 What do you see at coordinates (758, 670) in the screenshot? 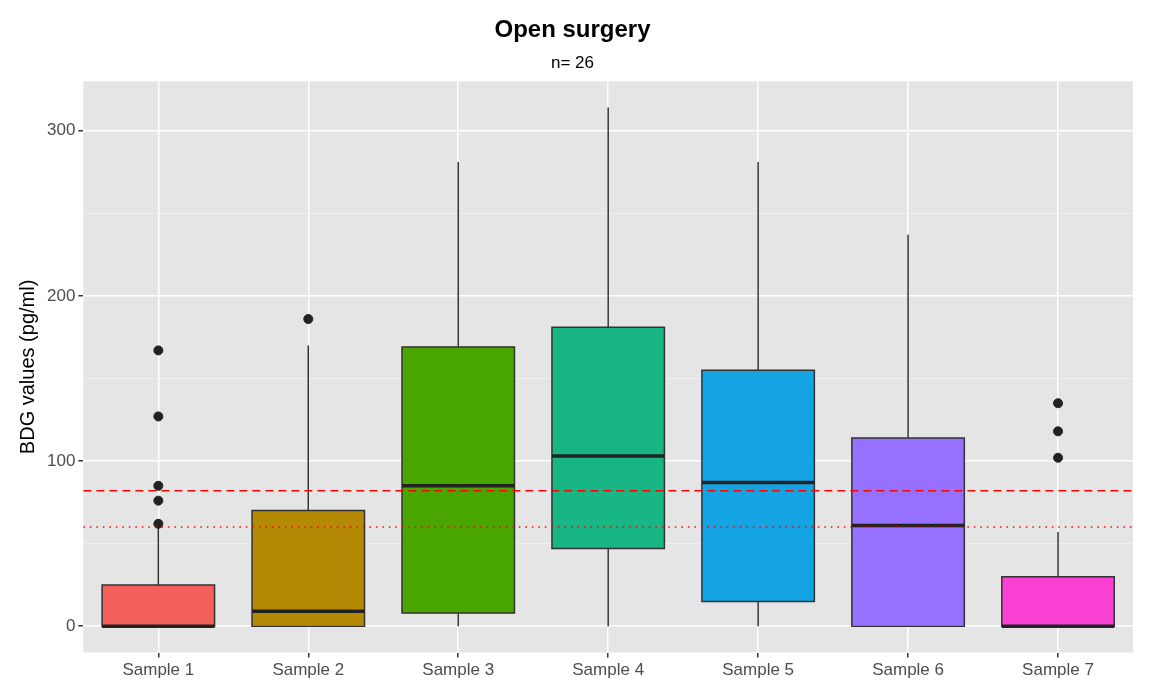
I see `x-tick-label: Sample 5` at bounding box center [758, 670].